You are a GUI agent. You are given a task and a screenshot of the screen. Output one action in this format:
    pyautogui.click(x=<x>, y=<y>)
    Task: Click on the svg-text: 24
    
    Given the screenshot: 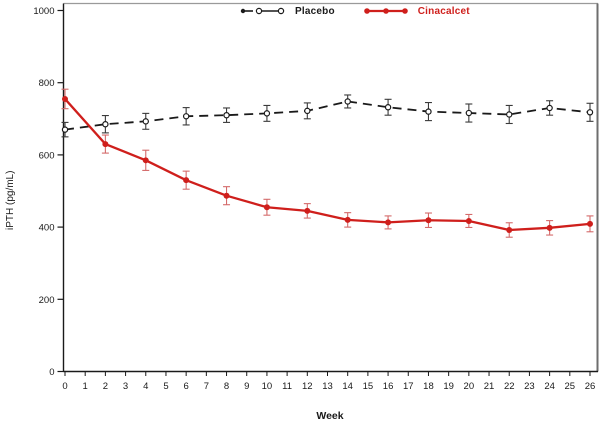 What is the action you would take?
    pyautogui.click(x=549, y=386)
    